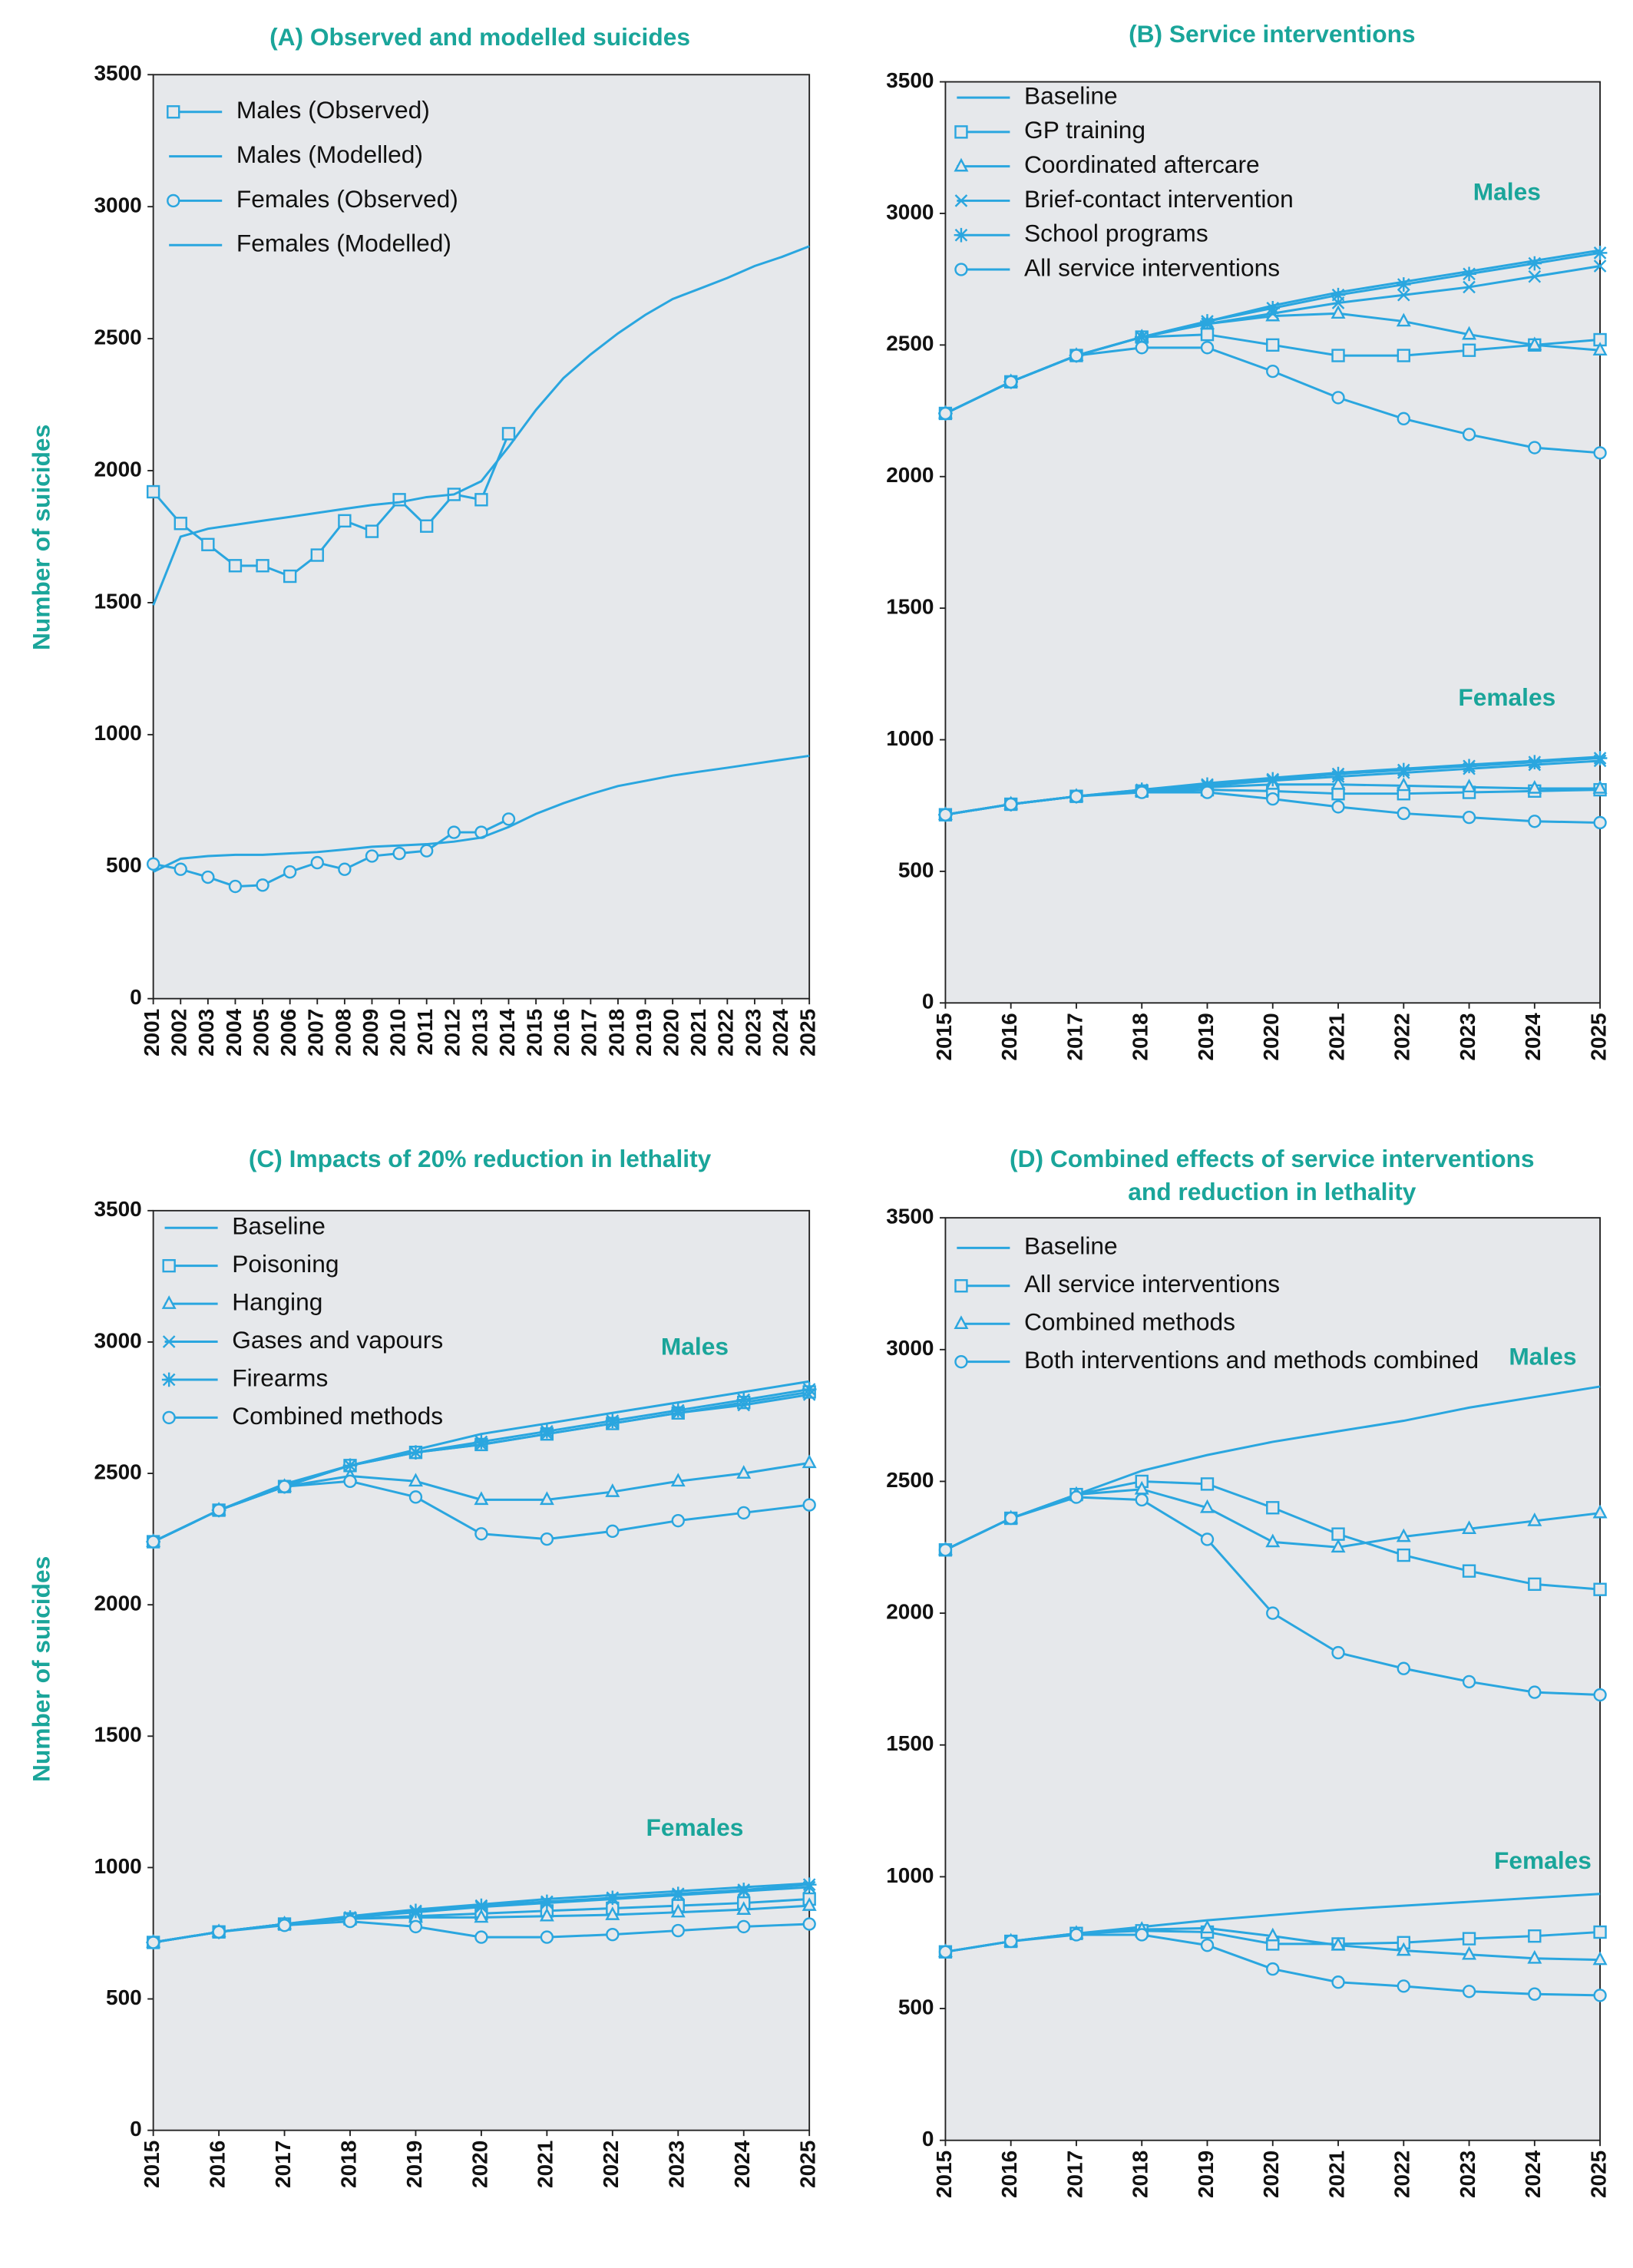 The image size is (1633, 2268). What do you see at coordinates (152, 1032) in the screenshot?
I see `x-tick-label: 2001` at bounding box center [152, 1032].